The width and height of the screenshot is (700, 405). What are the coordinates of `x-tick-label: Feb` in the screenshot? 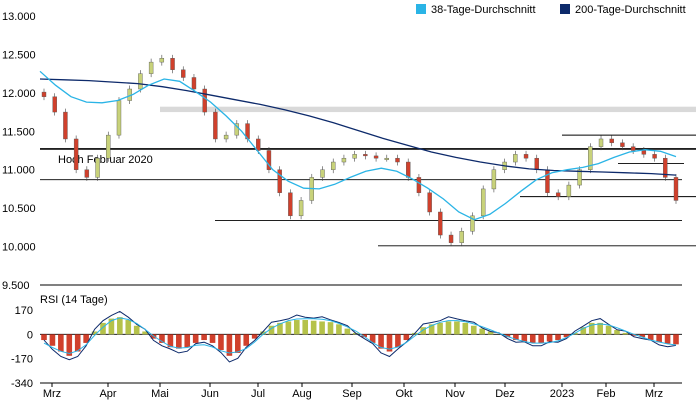 It's located at (606, 394).